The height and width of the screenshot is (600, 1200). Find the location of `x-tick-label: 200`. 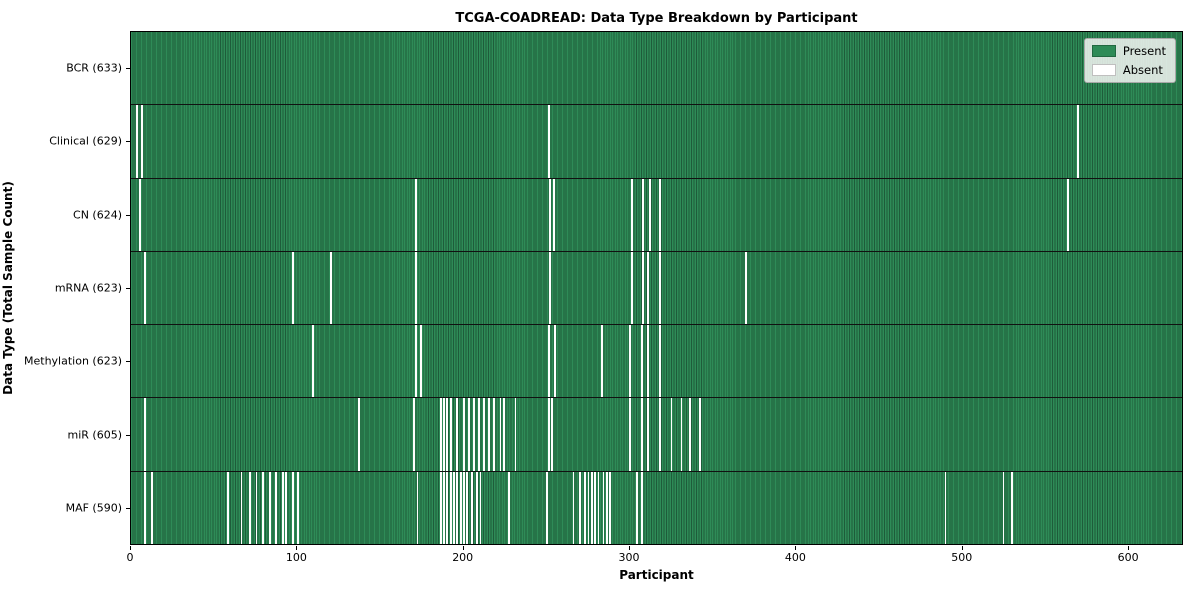

x-tick-label: 200 is located at coordinates (463, 557).